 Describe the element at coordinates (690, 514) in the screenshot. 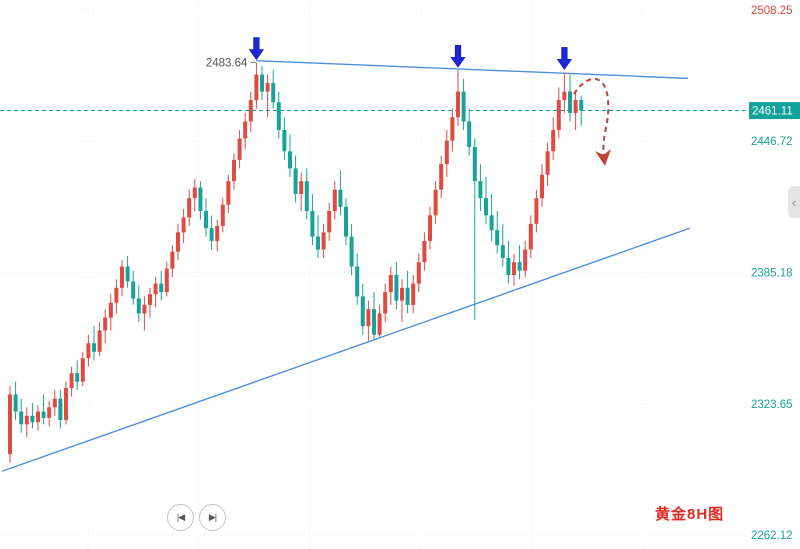

I see `chart-title: 黄金8H图` at that location.